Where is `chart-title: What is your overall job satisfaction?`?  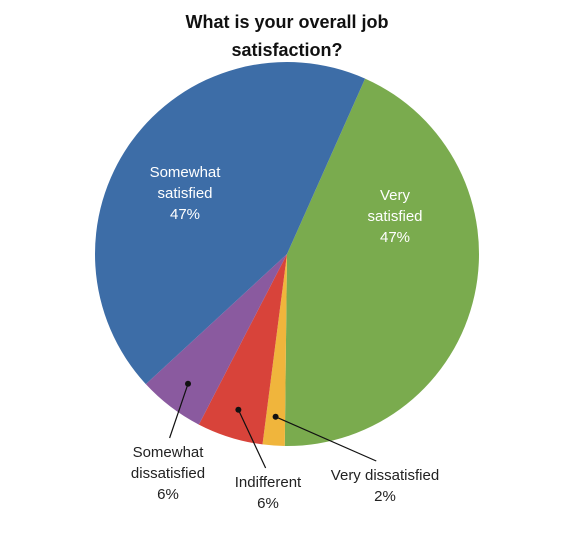 chart-title: What is your overall job satisfaction? is located at coordinates (287, 36).